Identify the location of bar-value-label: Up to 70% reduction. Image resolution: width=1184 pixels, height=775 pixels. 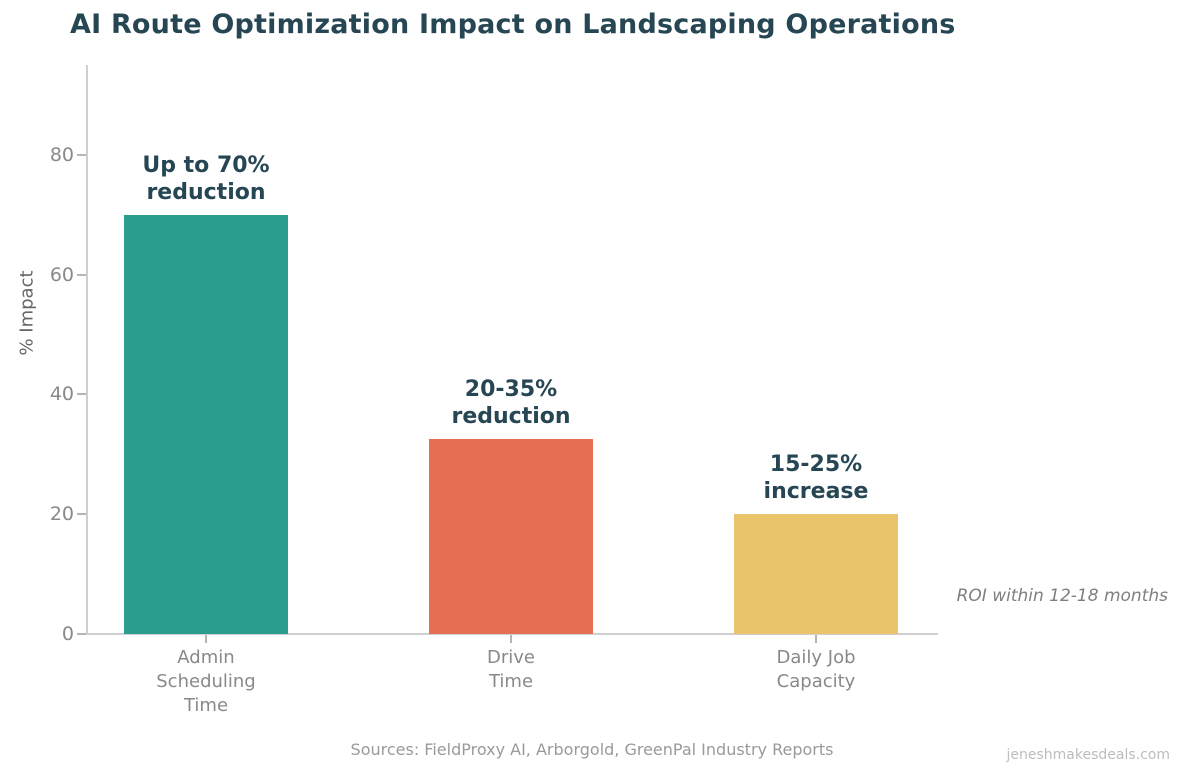
(206, 178).